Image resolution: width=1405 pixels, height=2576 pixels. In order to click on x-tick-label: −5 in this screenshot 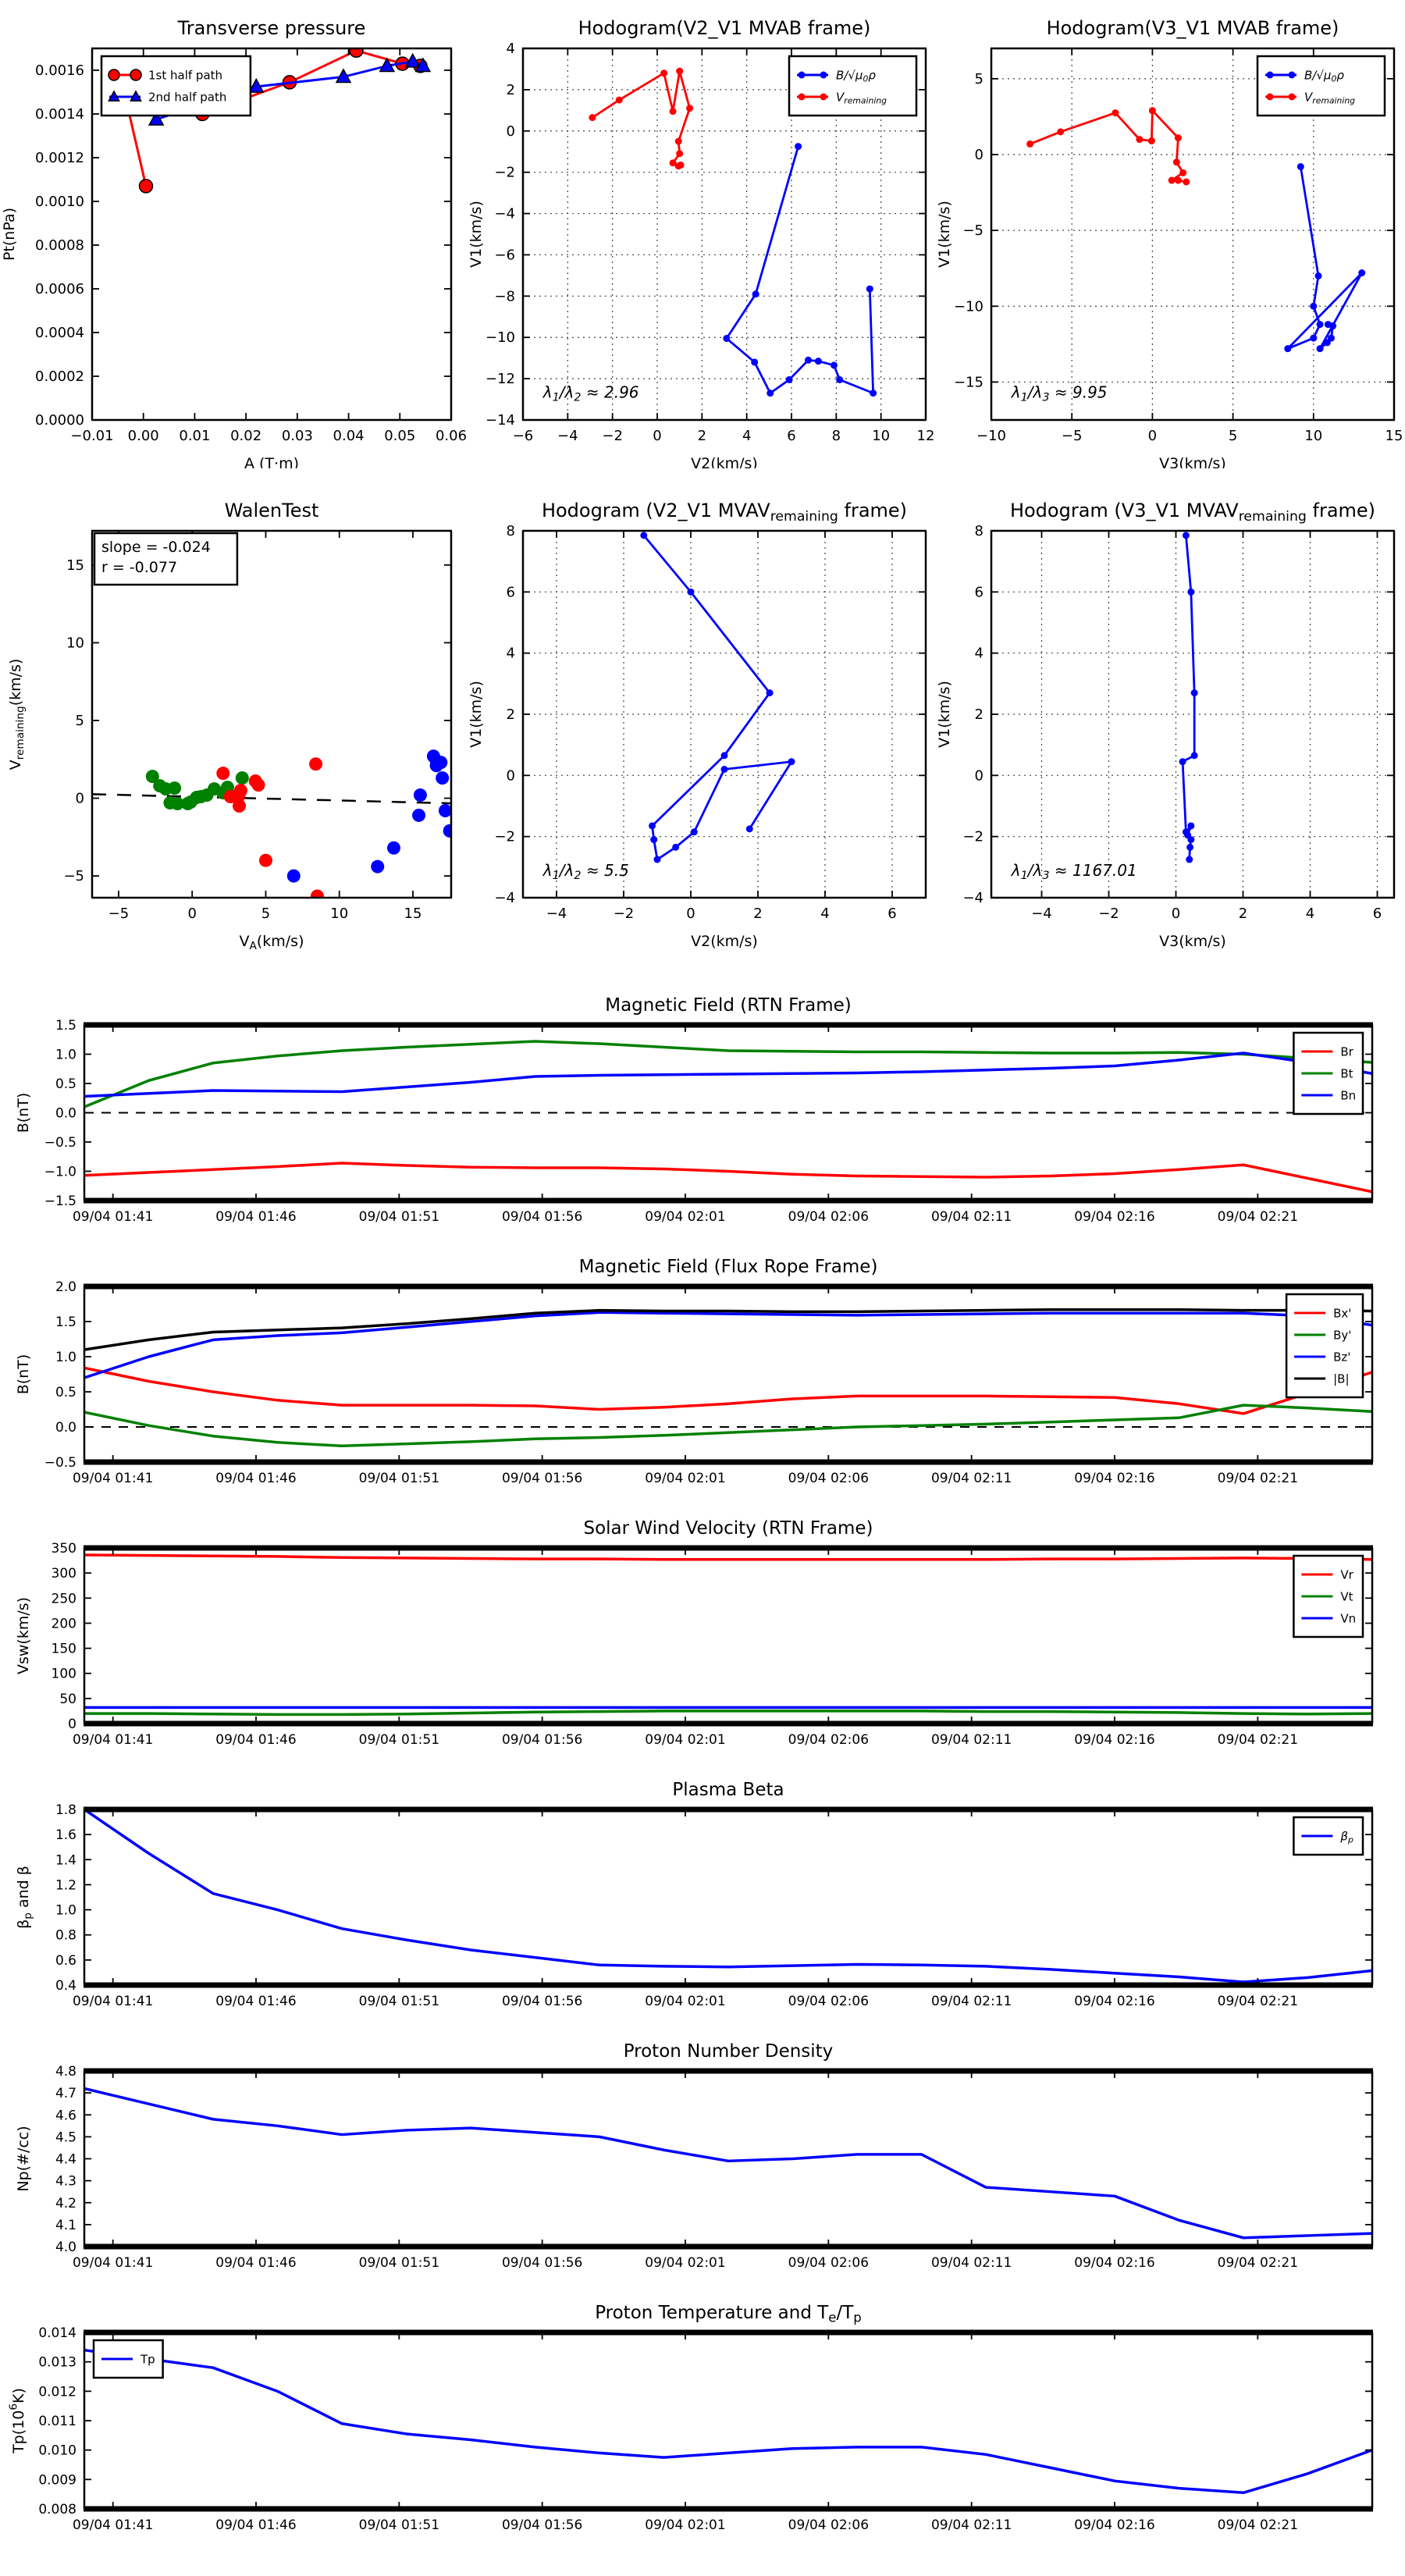, I will do `click(1073, 436)`.